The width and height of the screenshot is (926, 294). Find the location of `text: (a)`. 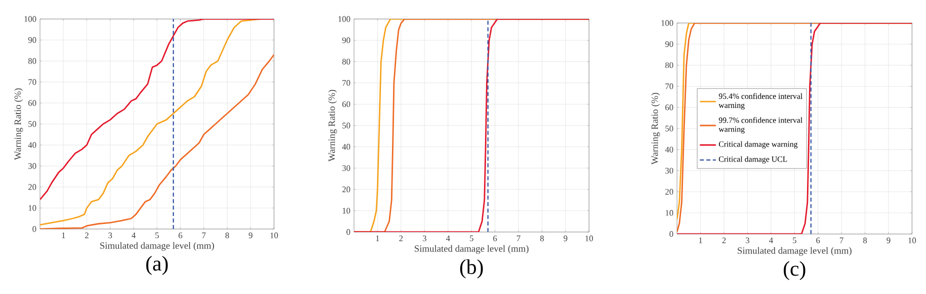

text: (a) is located at coordinates (157, 265).